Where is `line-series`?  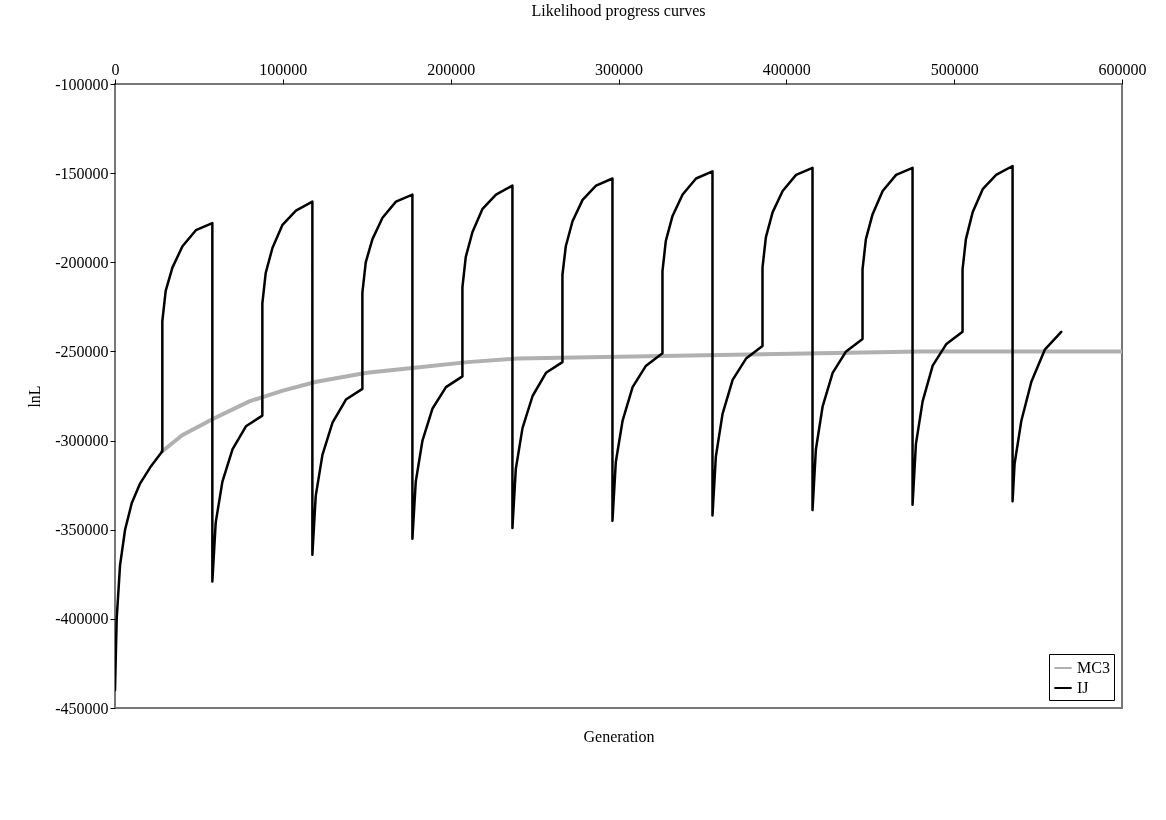 line-series is located at coordinates (641, 401).